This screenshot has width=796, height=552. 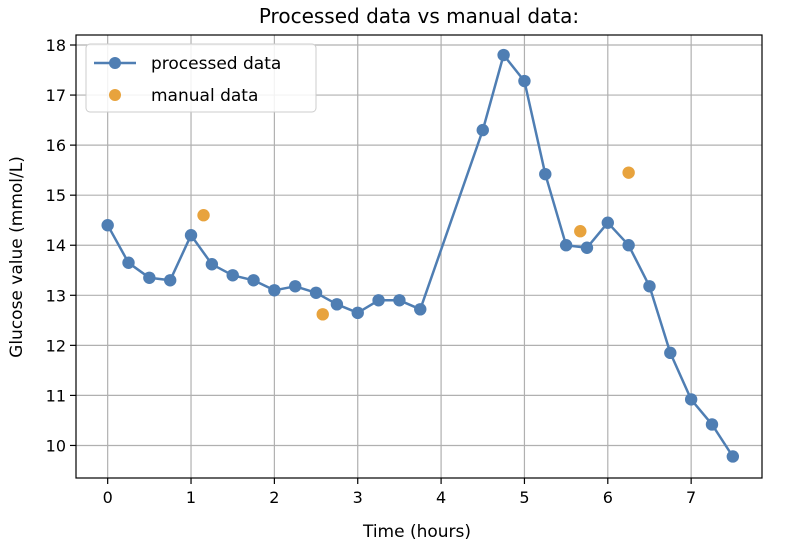 What do you see at coordinates (419, 16) in the screenshot?
I see `chart-title: Processed data vs manual data:` at bounding box center [419, 16].